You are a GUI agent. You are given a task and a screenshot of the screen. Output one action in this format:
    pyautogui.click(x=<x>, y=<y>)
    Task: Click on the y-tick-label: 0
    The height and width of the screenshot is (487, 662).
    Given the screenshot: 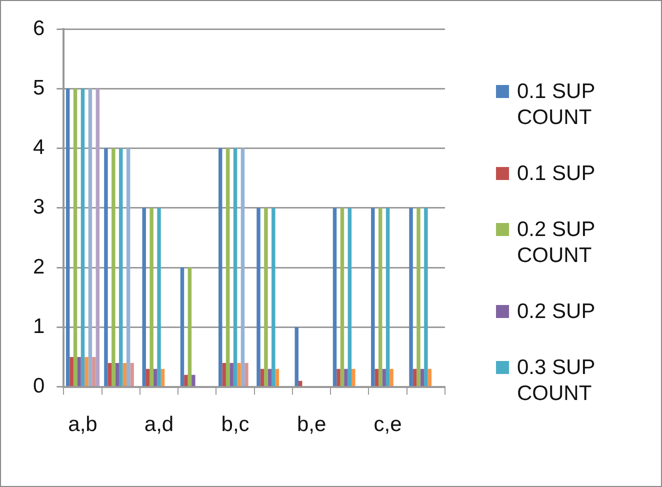 What is the action you would take?
    pyautogui.click(x=38, y=386)
    